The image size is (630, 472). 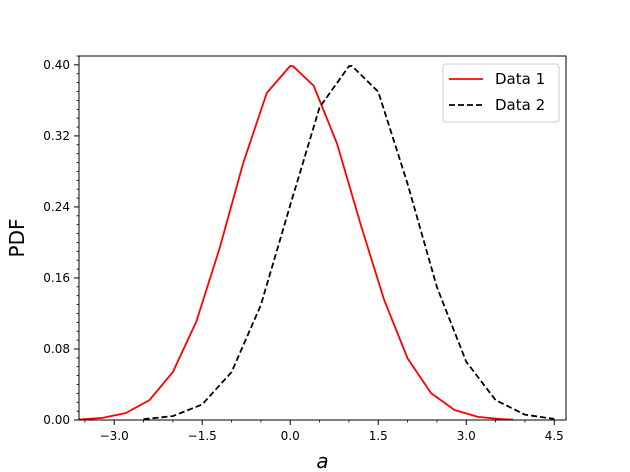 I want to click on x-tick-label: 4.5, so click(x=554, y=436).